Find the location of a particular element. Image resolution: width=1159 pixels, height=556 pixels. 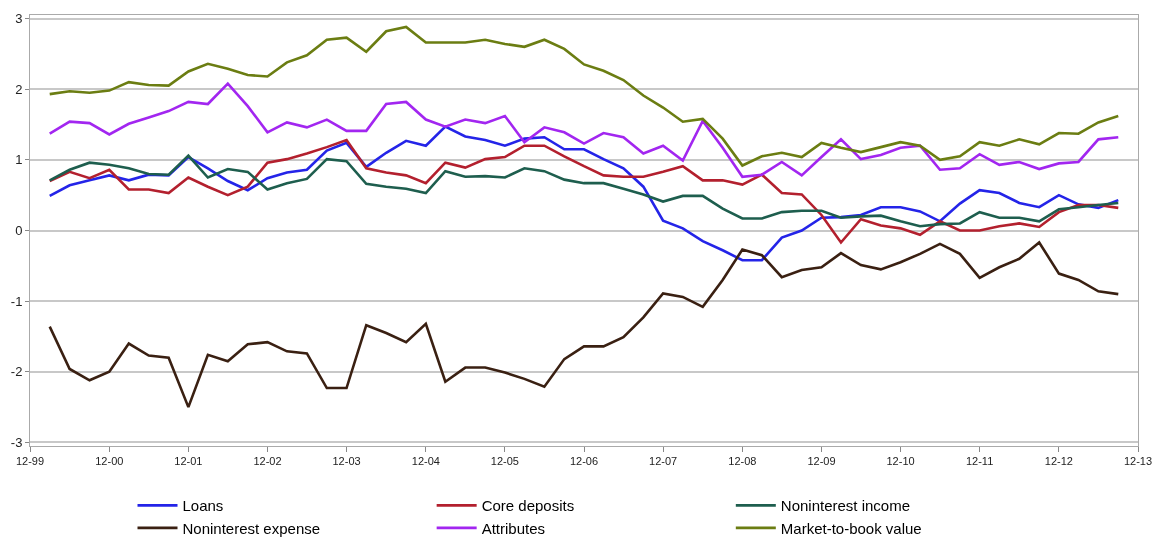

legend-label: Loans is located at coordinates (203, 506).